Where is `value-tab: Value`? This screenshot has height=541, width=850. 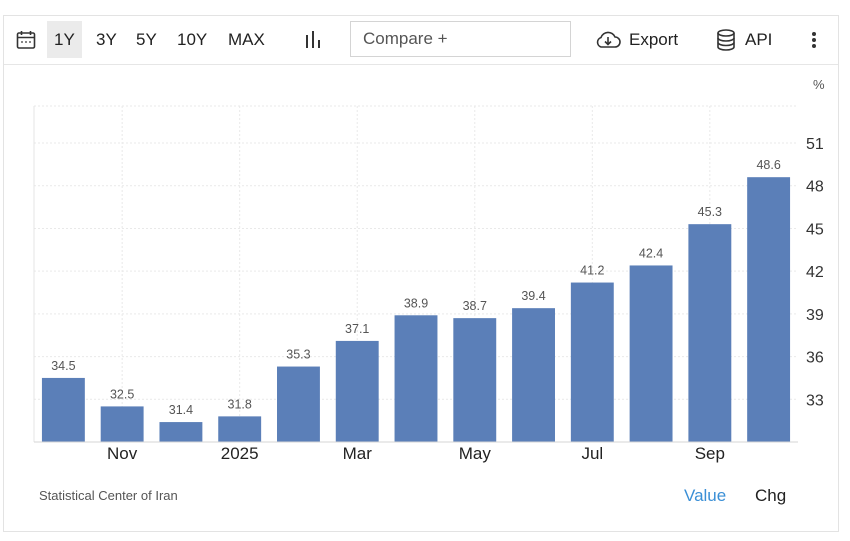
value-tab: Value is located at coordinates (705, 495).